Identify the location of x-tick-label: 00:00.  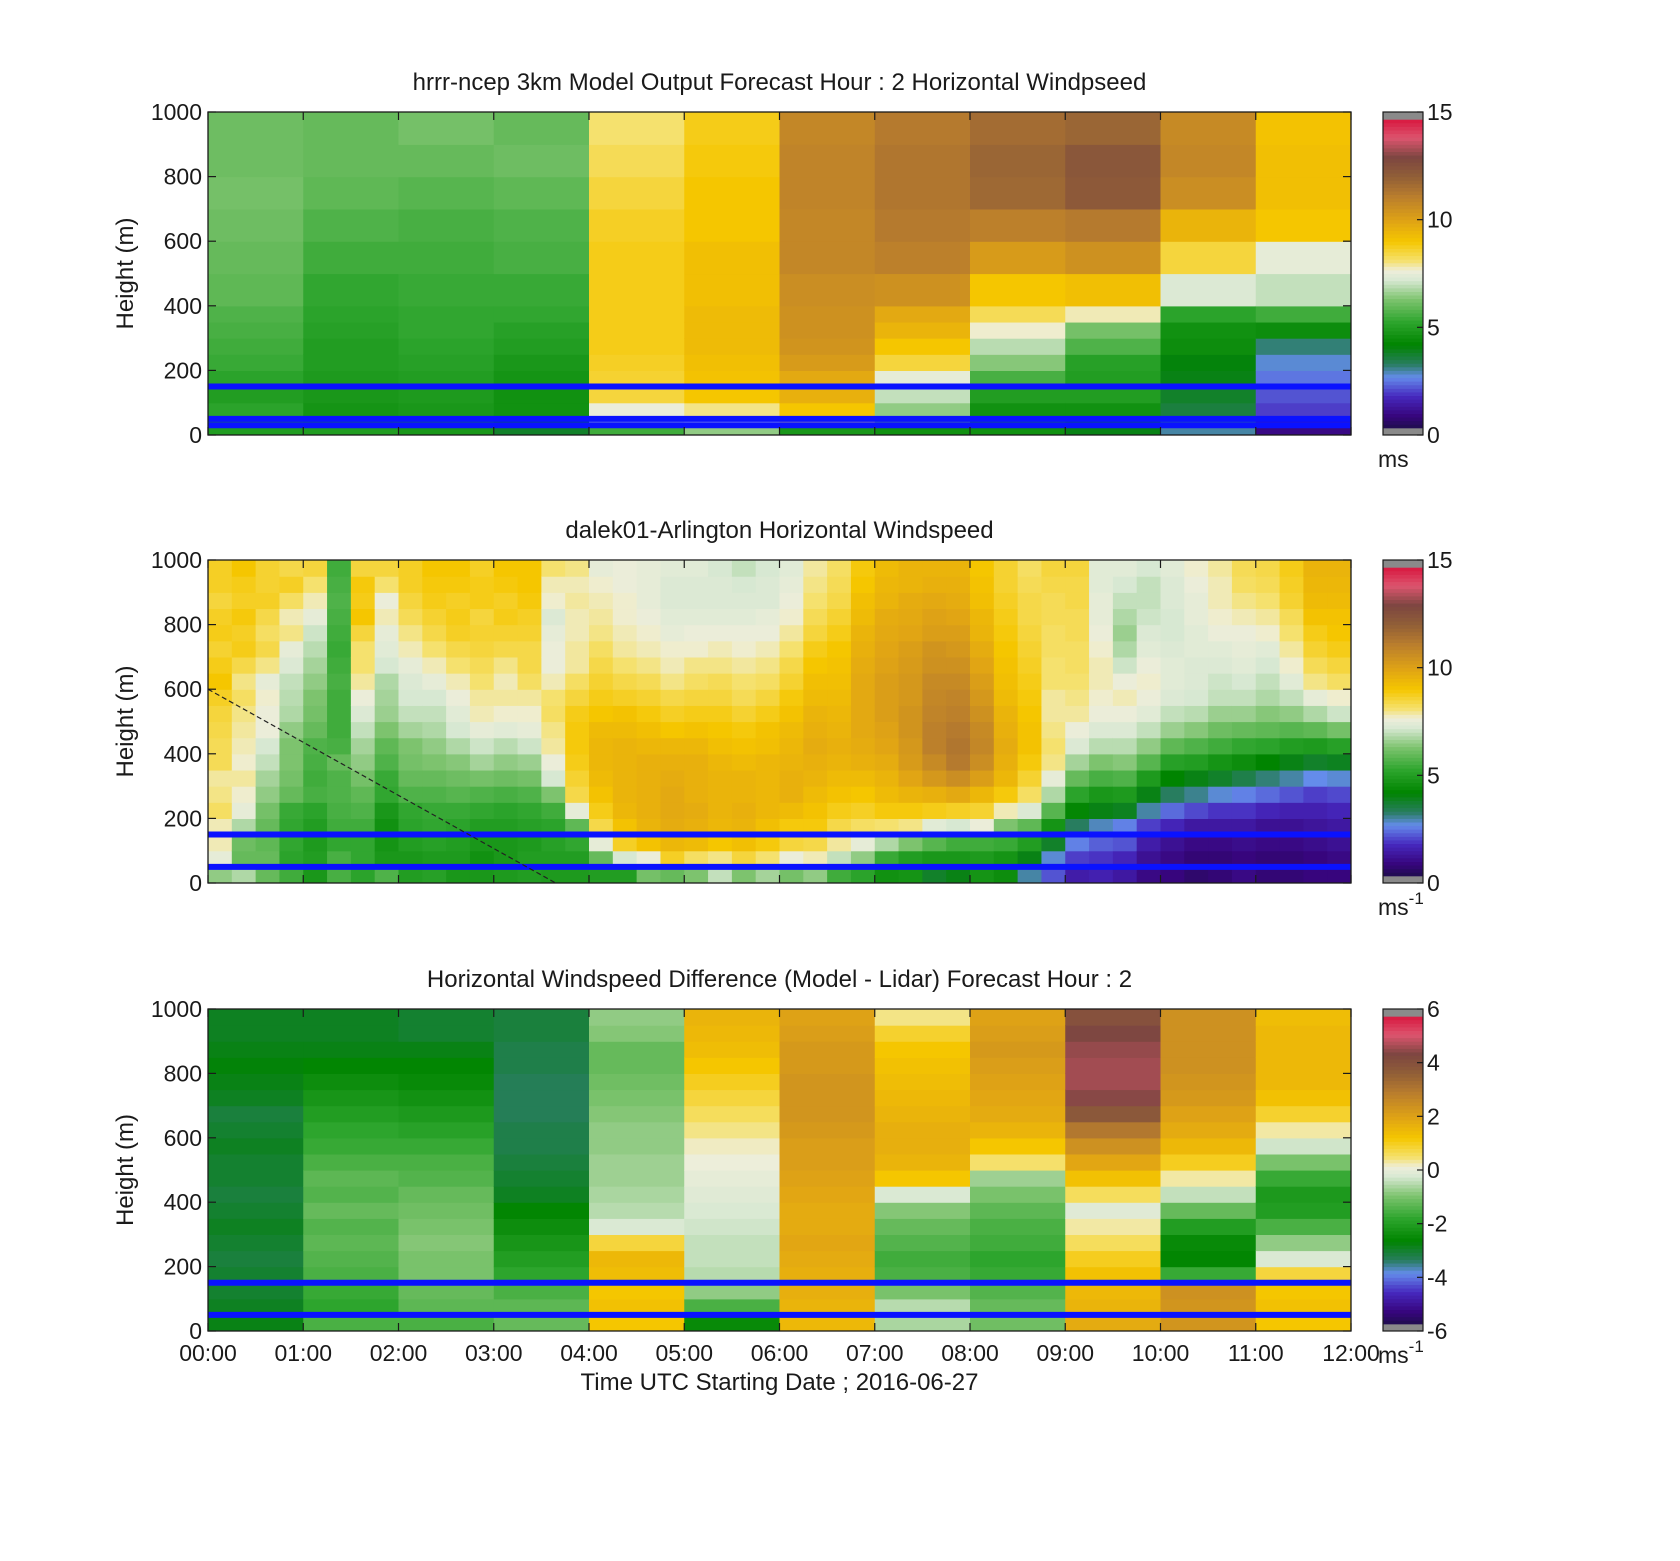
(208, 1353).